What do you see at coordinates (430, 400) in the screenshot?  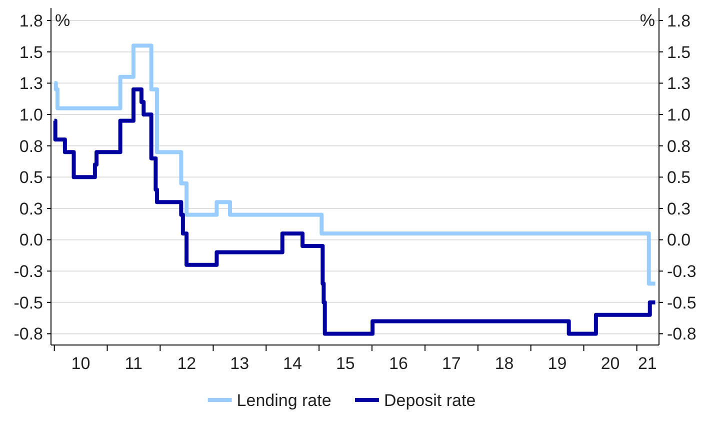 I see `legend-label: Deposit rate` at bounding box center [430, 400].